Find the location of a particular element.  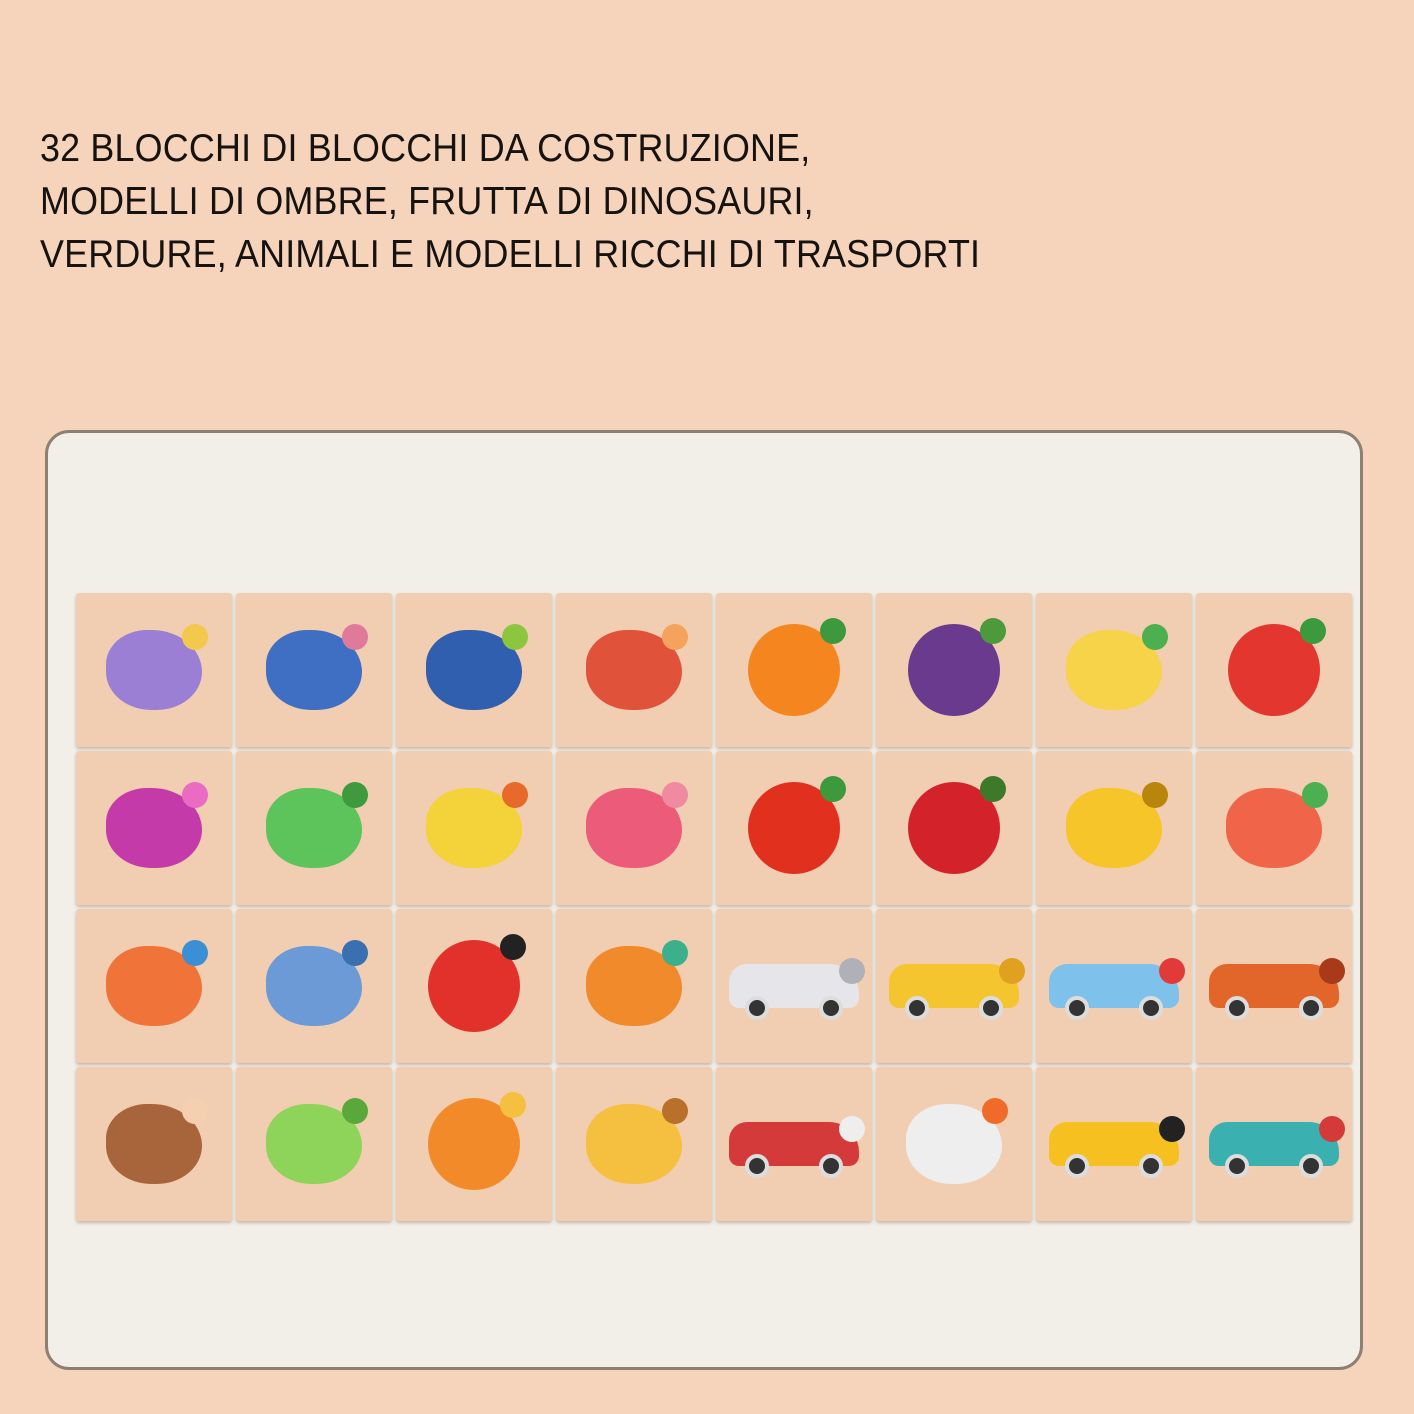

giraffe-icon is located at coordinates (637, 1141).